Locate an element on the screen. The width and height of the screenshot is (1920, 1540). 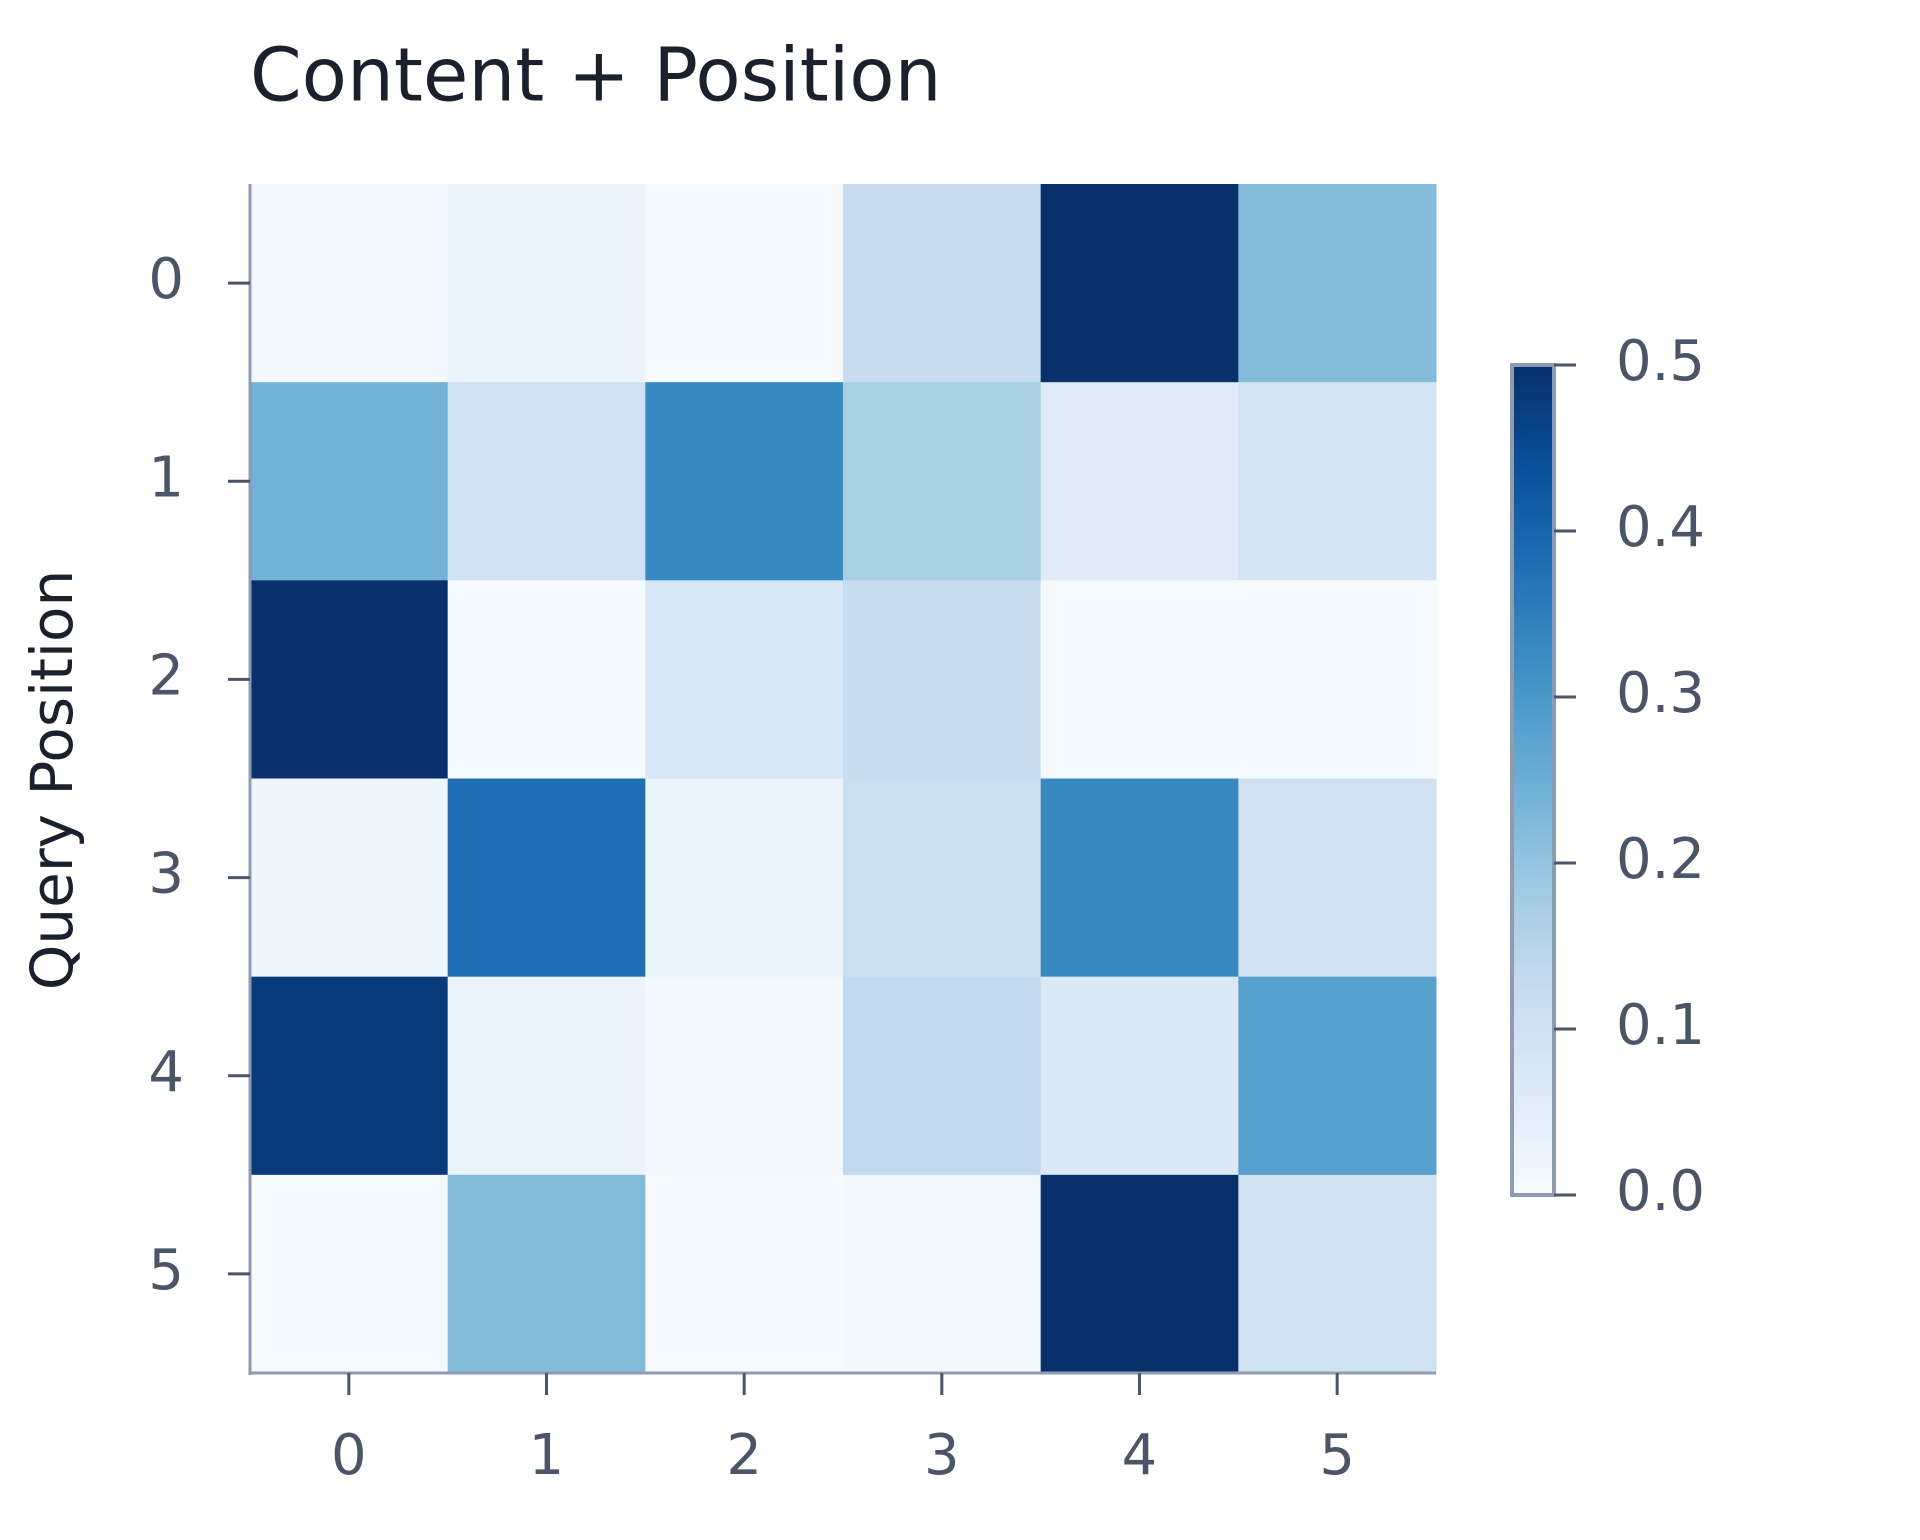
colorbar-tick-label: 0.2 is located at coordinates (1660, 859).